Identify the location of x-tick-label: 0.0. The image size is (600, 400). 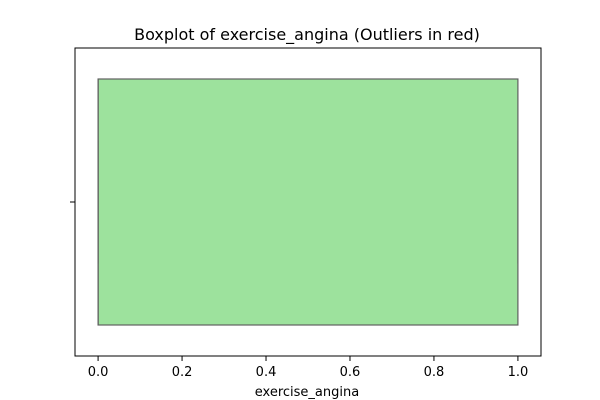
(98, 372).